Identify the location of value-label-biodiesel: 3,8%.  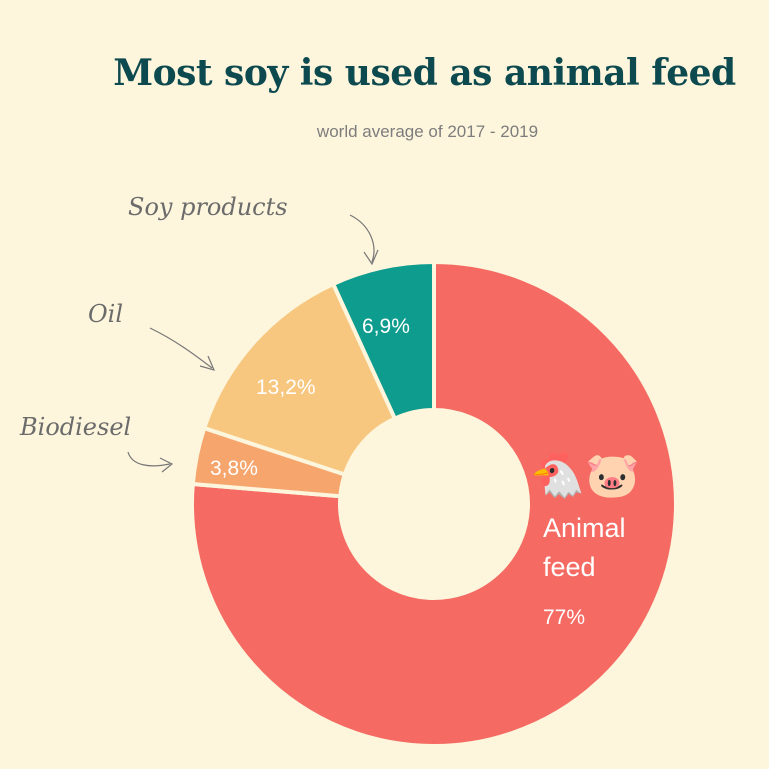
(234, 468).